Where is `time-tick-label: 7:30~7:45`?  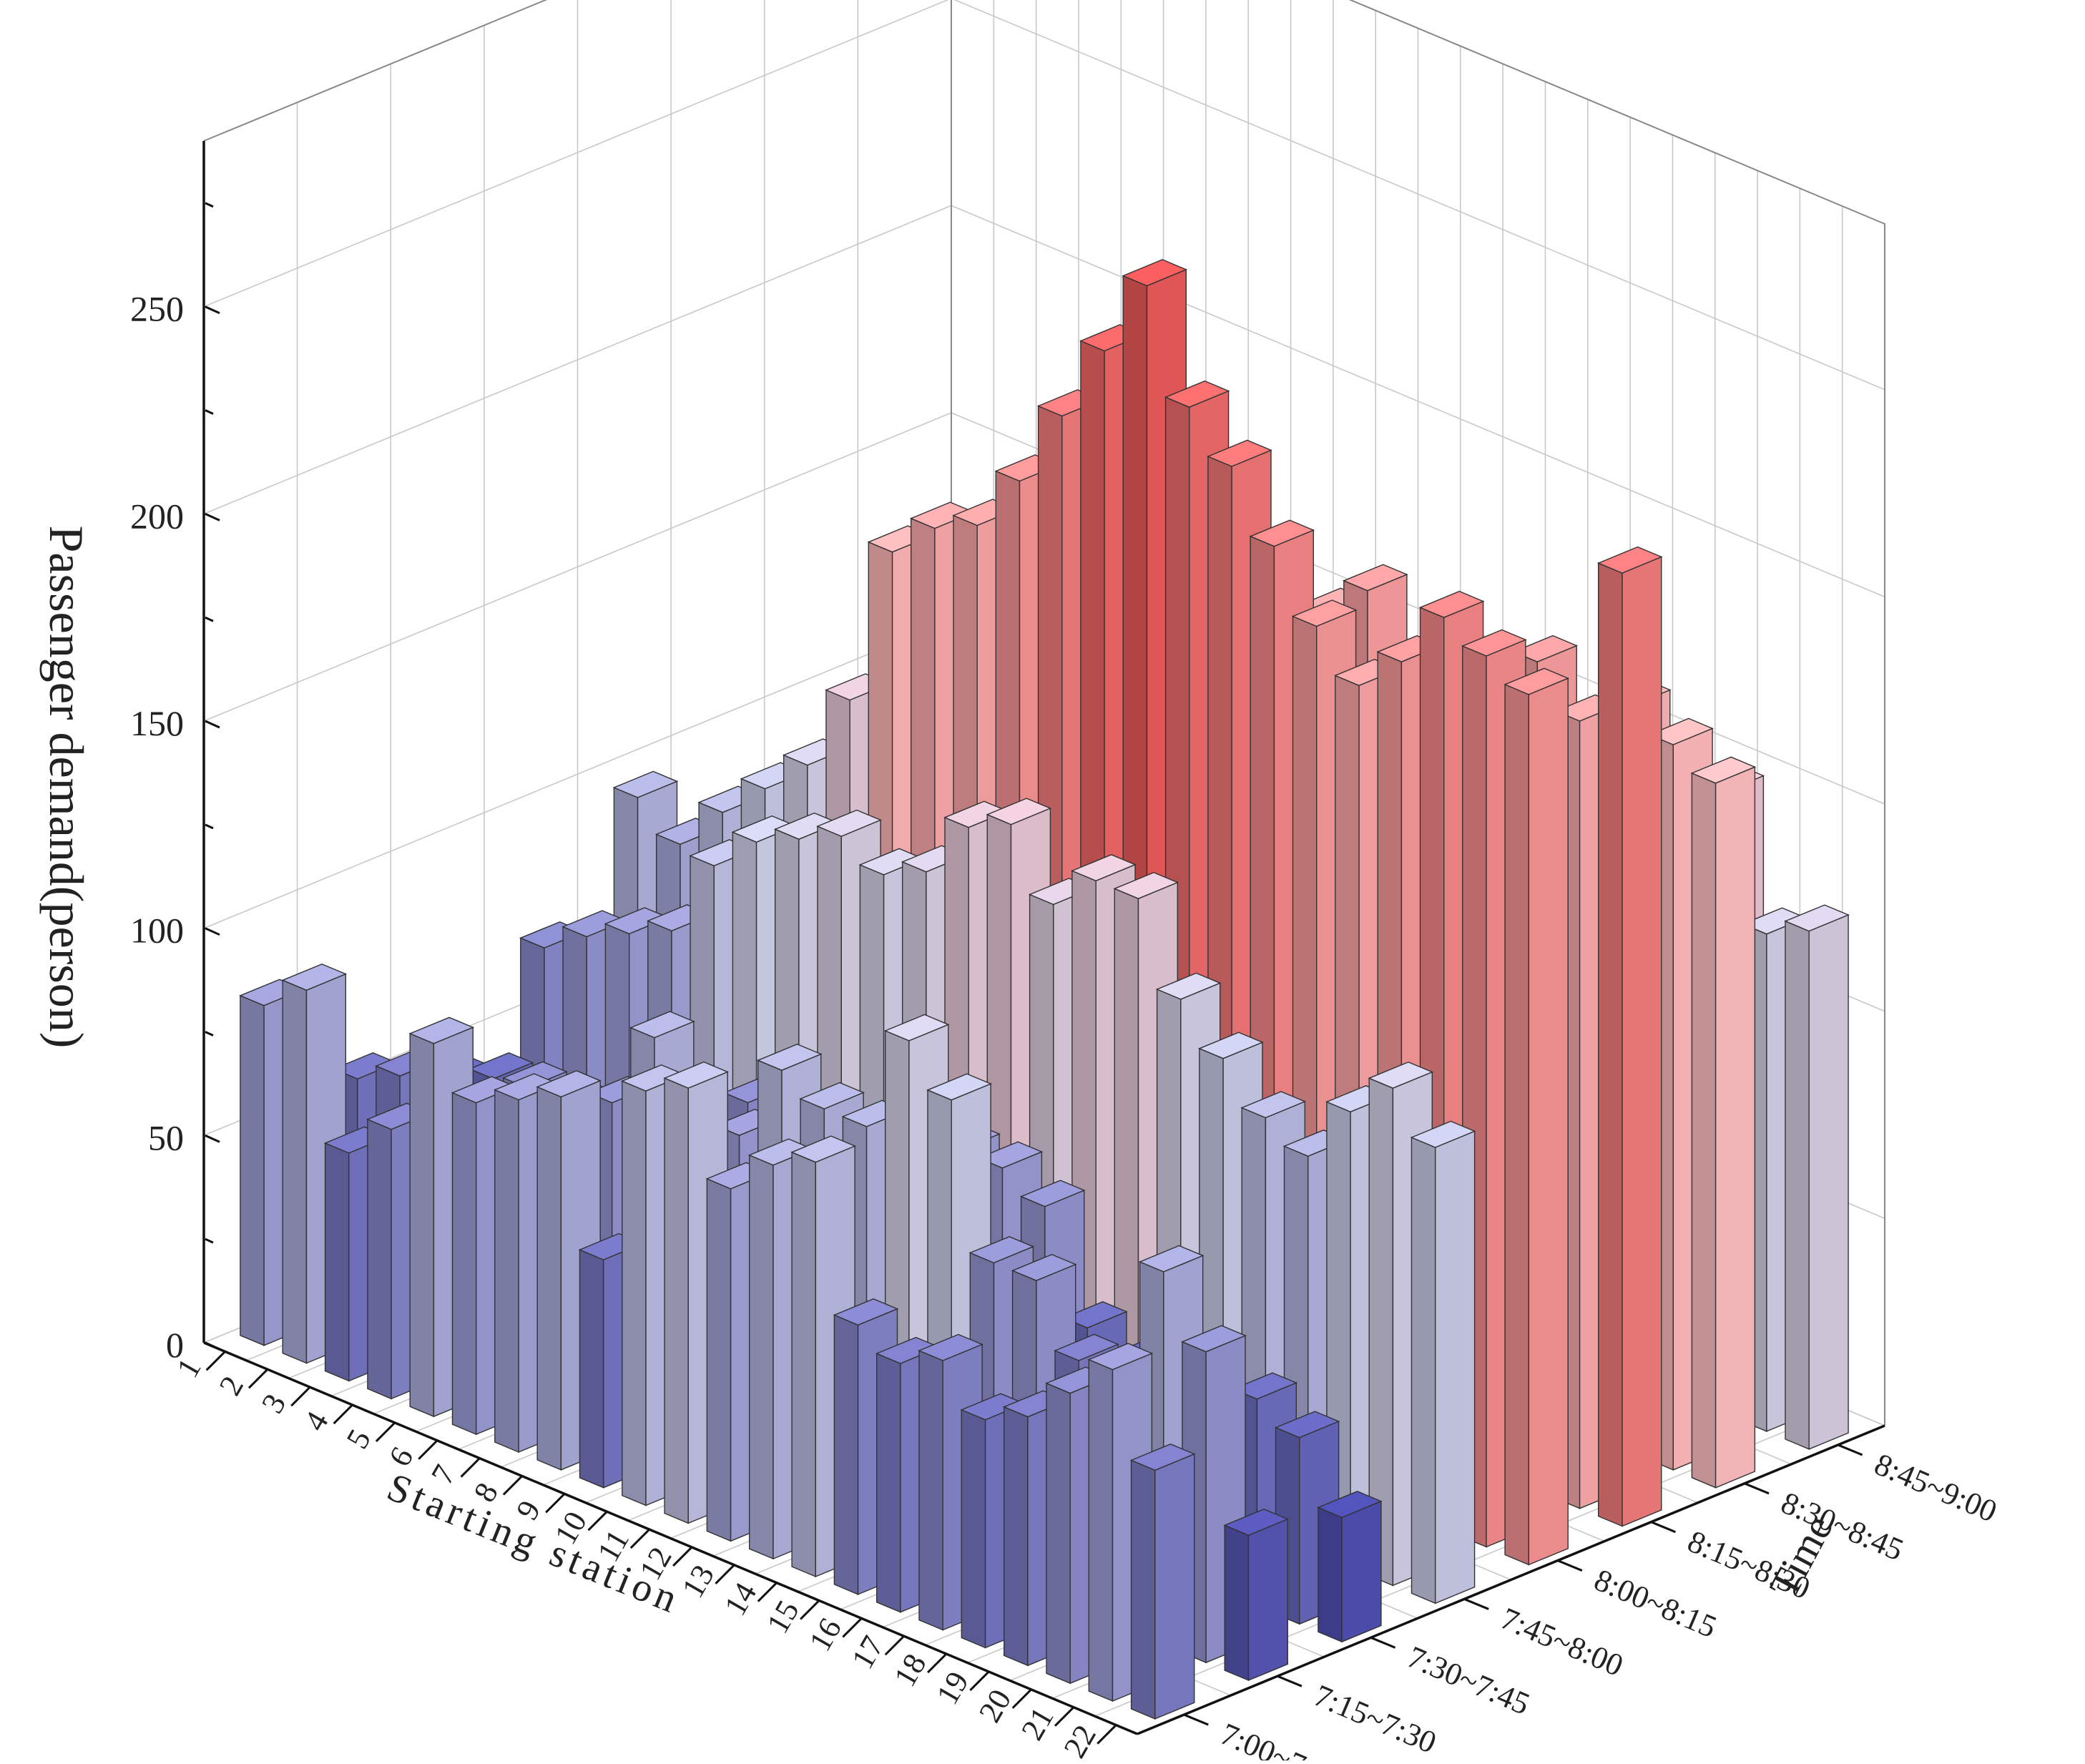
time-tick-label: 7:30~7:45 is located at coordinates (1469, 1681).